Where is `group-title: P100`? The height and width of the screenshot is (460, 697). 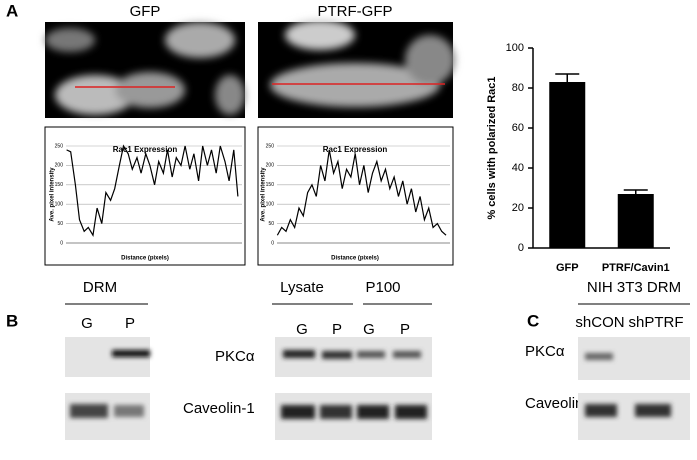 group-title: P100 is located at coordinates (382, 287).